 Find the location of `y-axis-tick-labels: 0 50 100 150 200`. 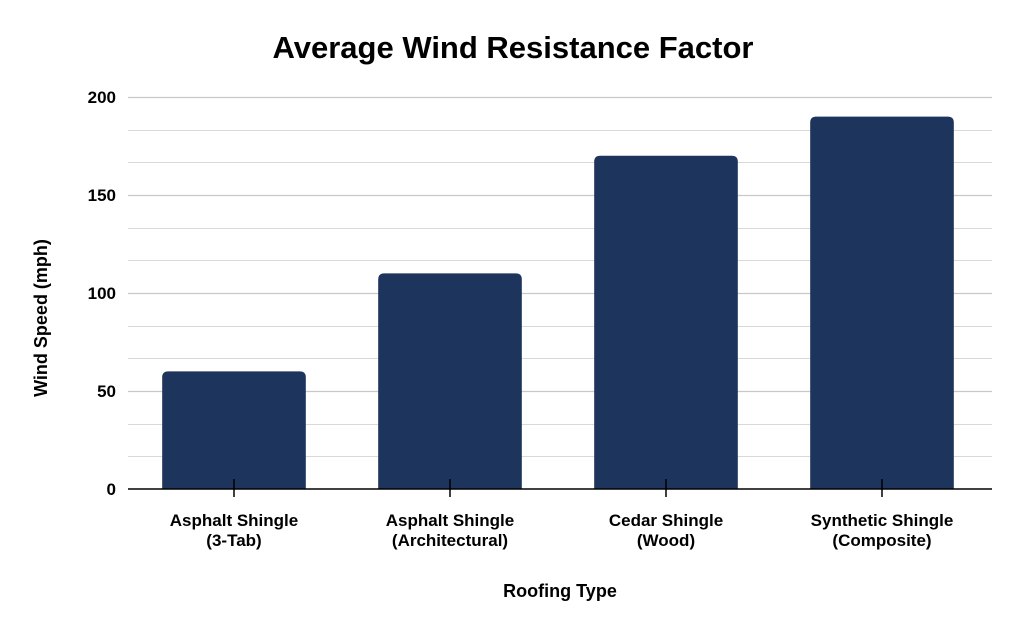

y-axis-tick-labels: 0 50 100 150 200 is located at coordinates (102, 293).